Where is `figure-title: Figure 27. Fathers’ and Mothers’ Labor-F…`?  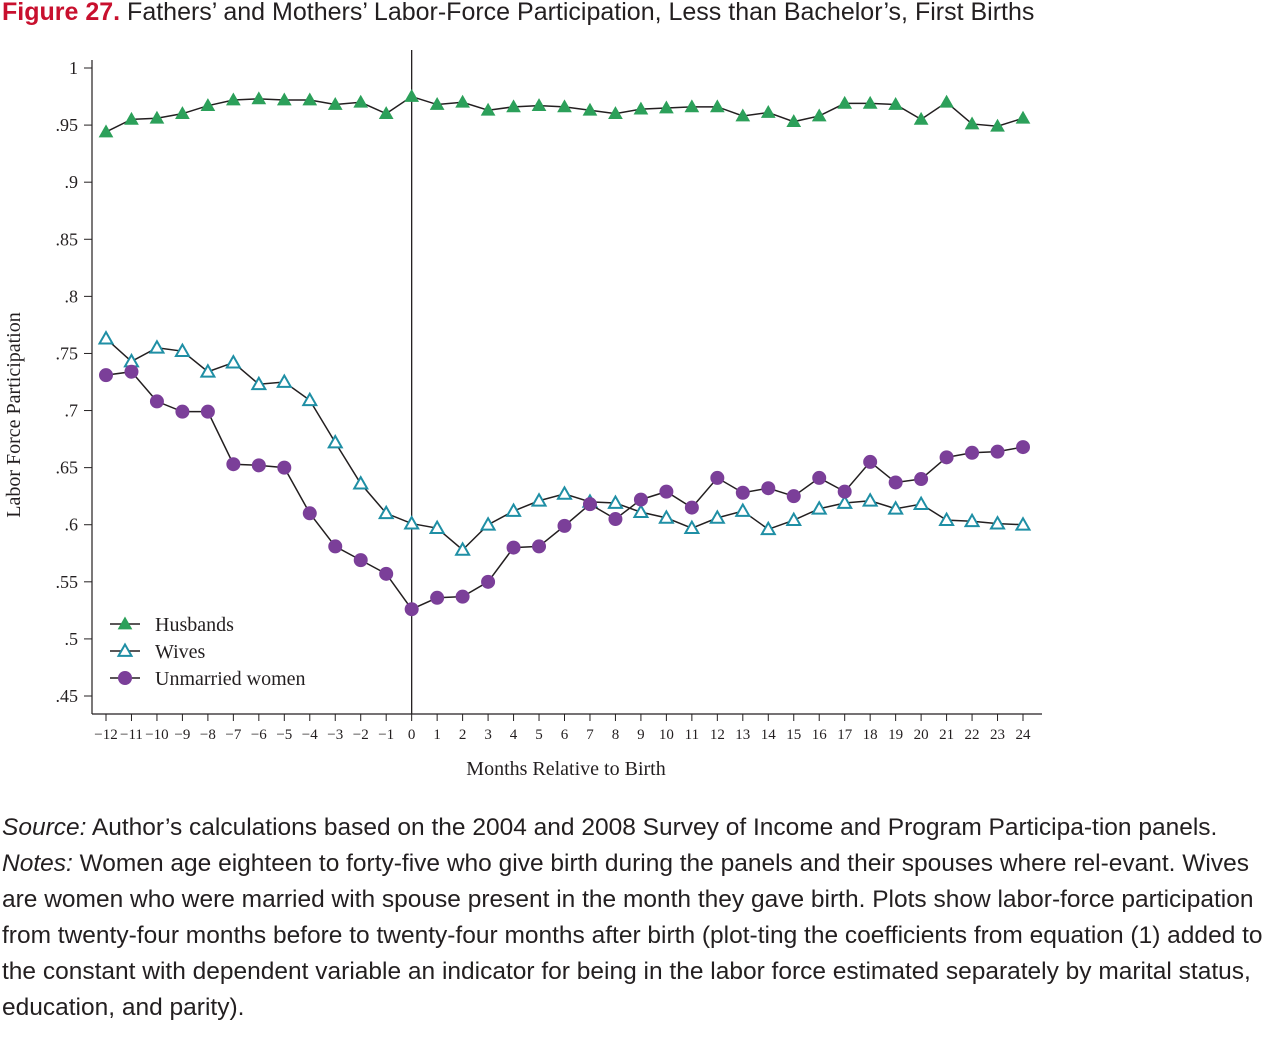 figure-title: Figure 27. Fathers’ and Mothers’ Labor-F… is located at coordinates (518, 13).